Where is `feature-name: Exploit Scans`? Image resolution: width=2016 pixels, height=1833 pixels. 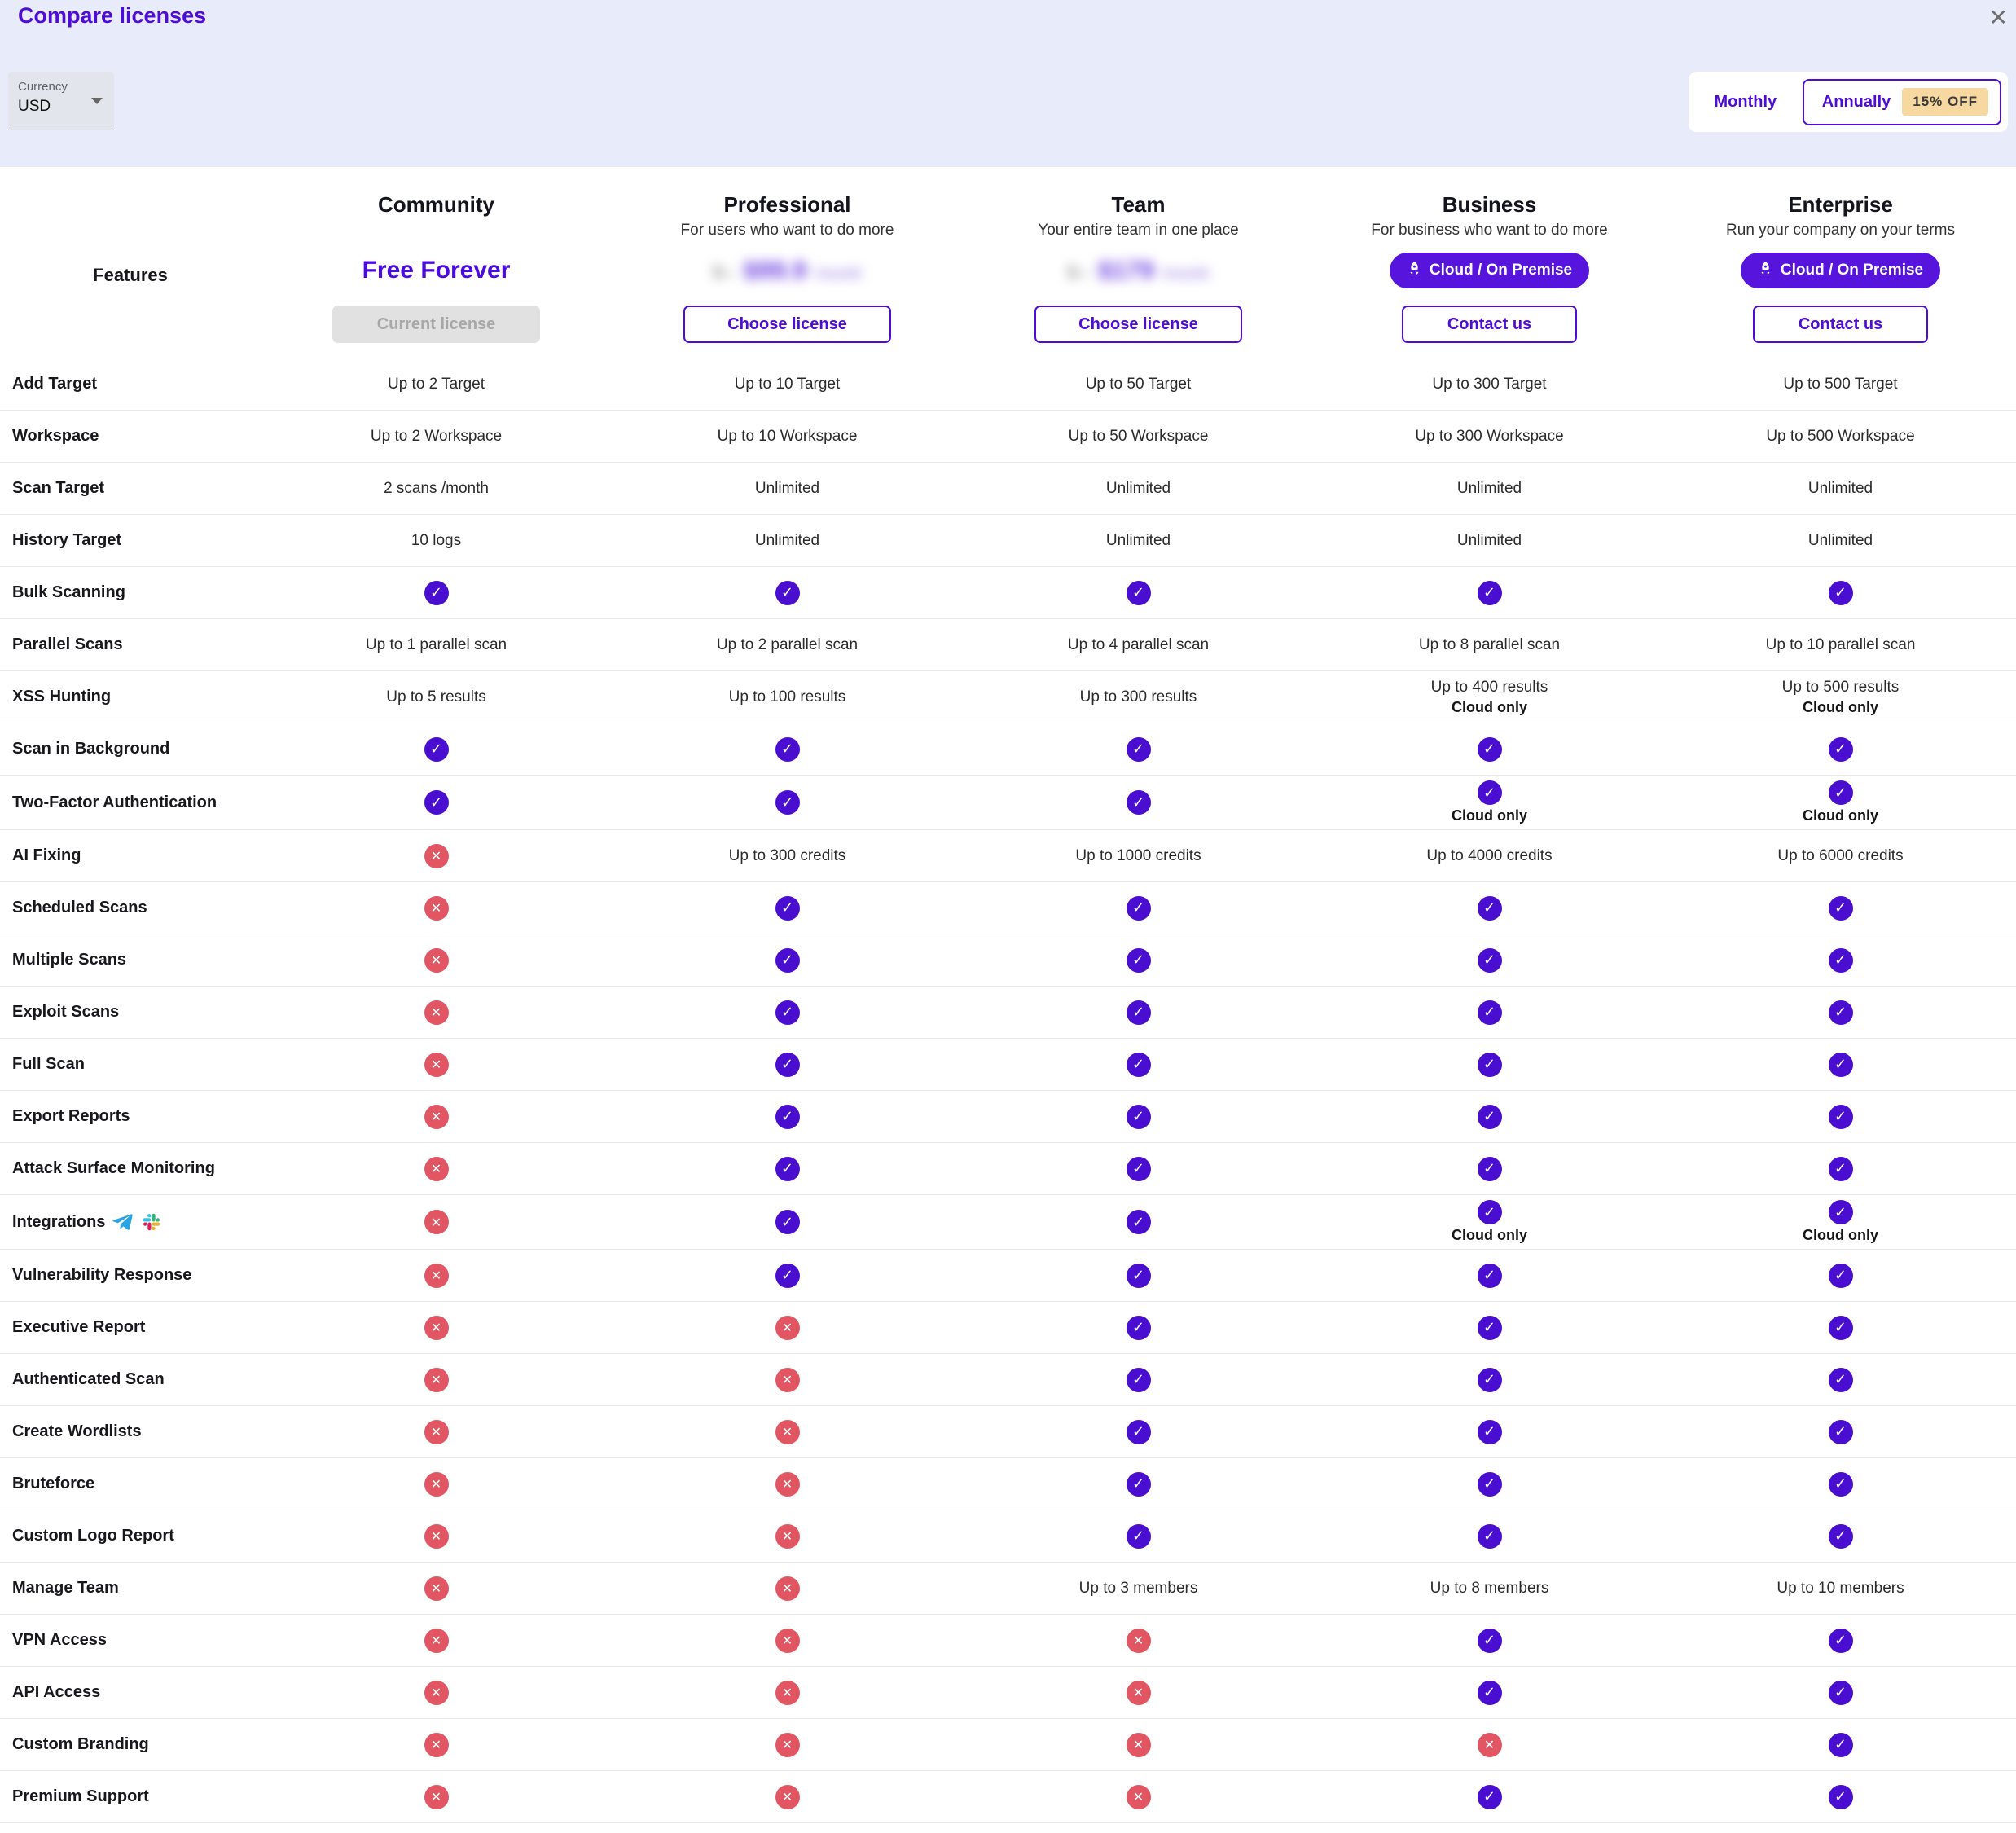 feature-name: Exploit Scans is located at coordinates (66, 1012).